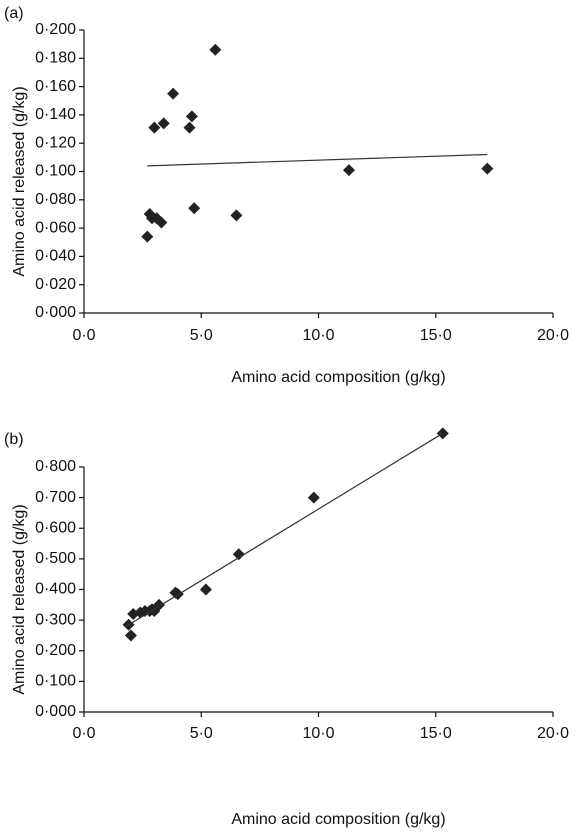 The image size is (581, 834). What do you see at coordinates (55, 256) in the screenshot?
I see `y-tick-label: 0·040` at bounding box center [55, 256].